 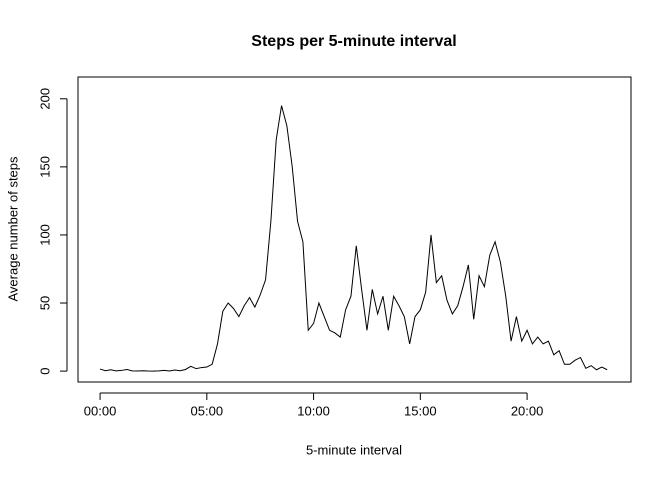 I want to click on y-tick-label: 200, so click(x=44, y=99).